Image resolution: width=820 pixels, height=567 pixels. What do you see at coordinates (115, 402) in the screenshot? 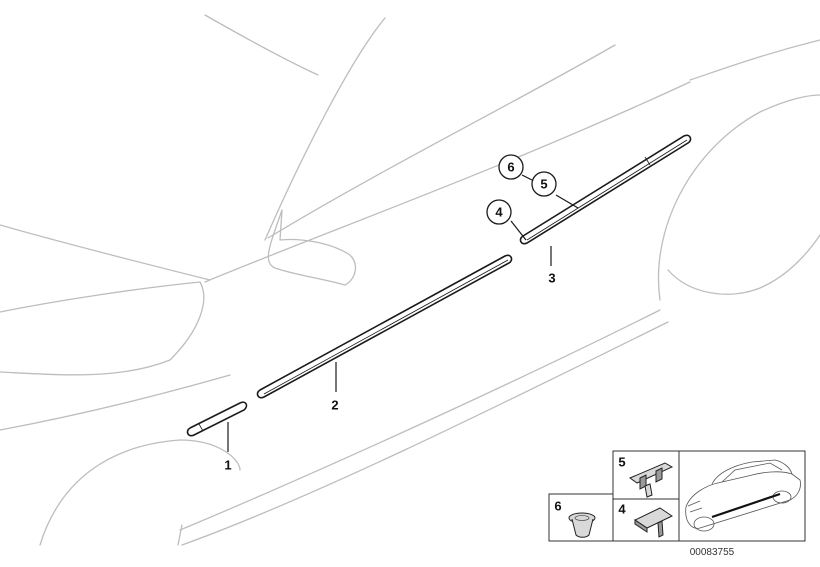
I see `body-side-upper` at bounding box center [115, 402].